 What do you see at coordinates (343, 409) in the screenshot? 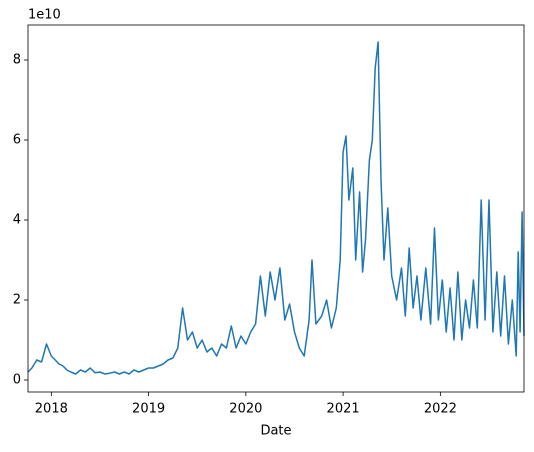
I see `x-tick-label: 2021` at bounding box center [343, 409].